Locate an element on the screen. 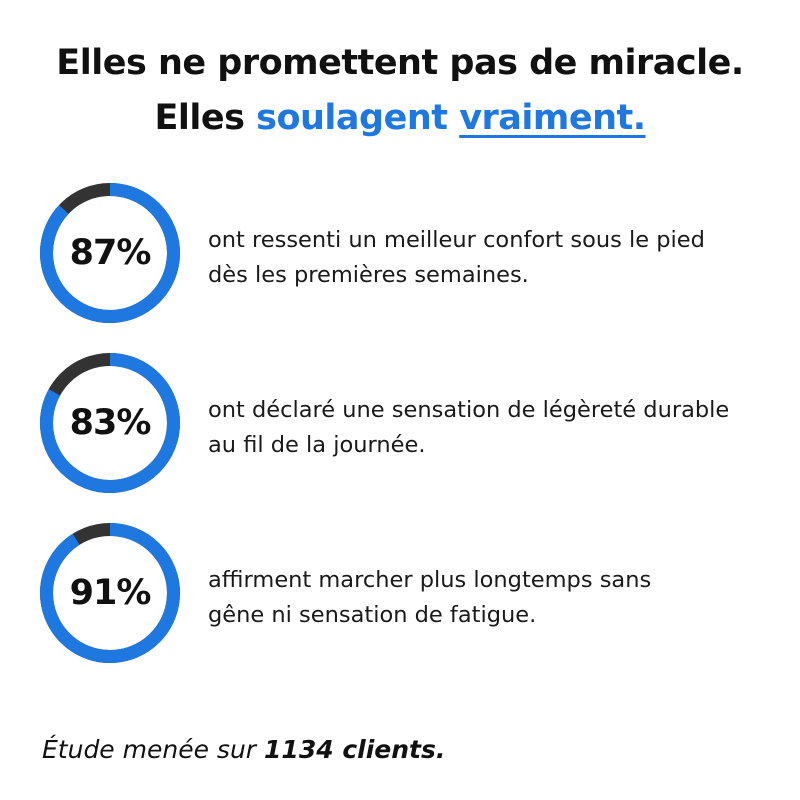 Image resolution: width=800 pixels, height=800 pixels. headline-prefix: Elles is located at coordinates (205, 118).